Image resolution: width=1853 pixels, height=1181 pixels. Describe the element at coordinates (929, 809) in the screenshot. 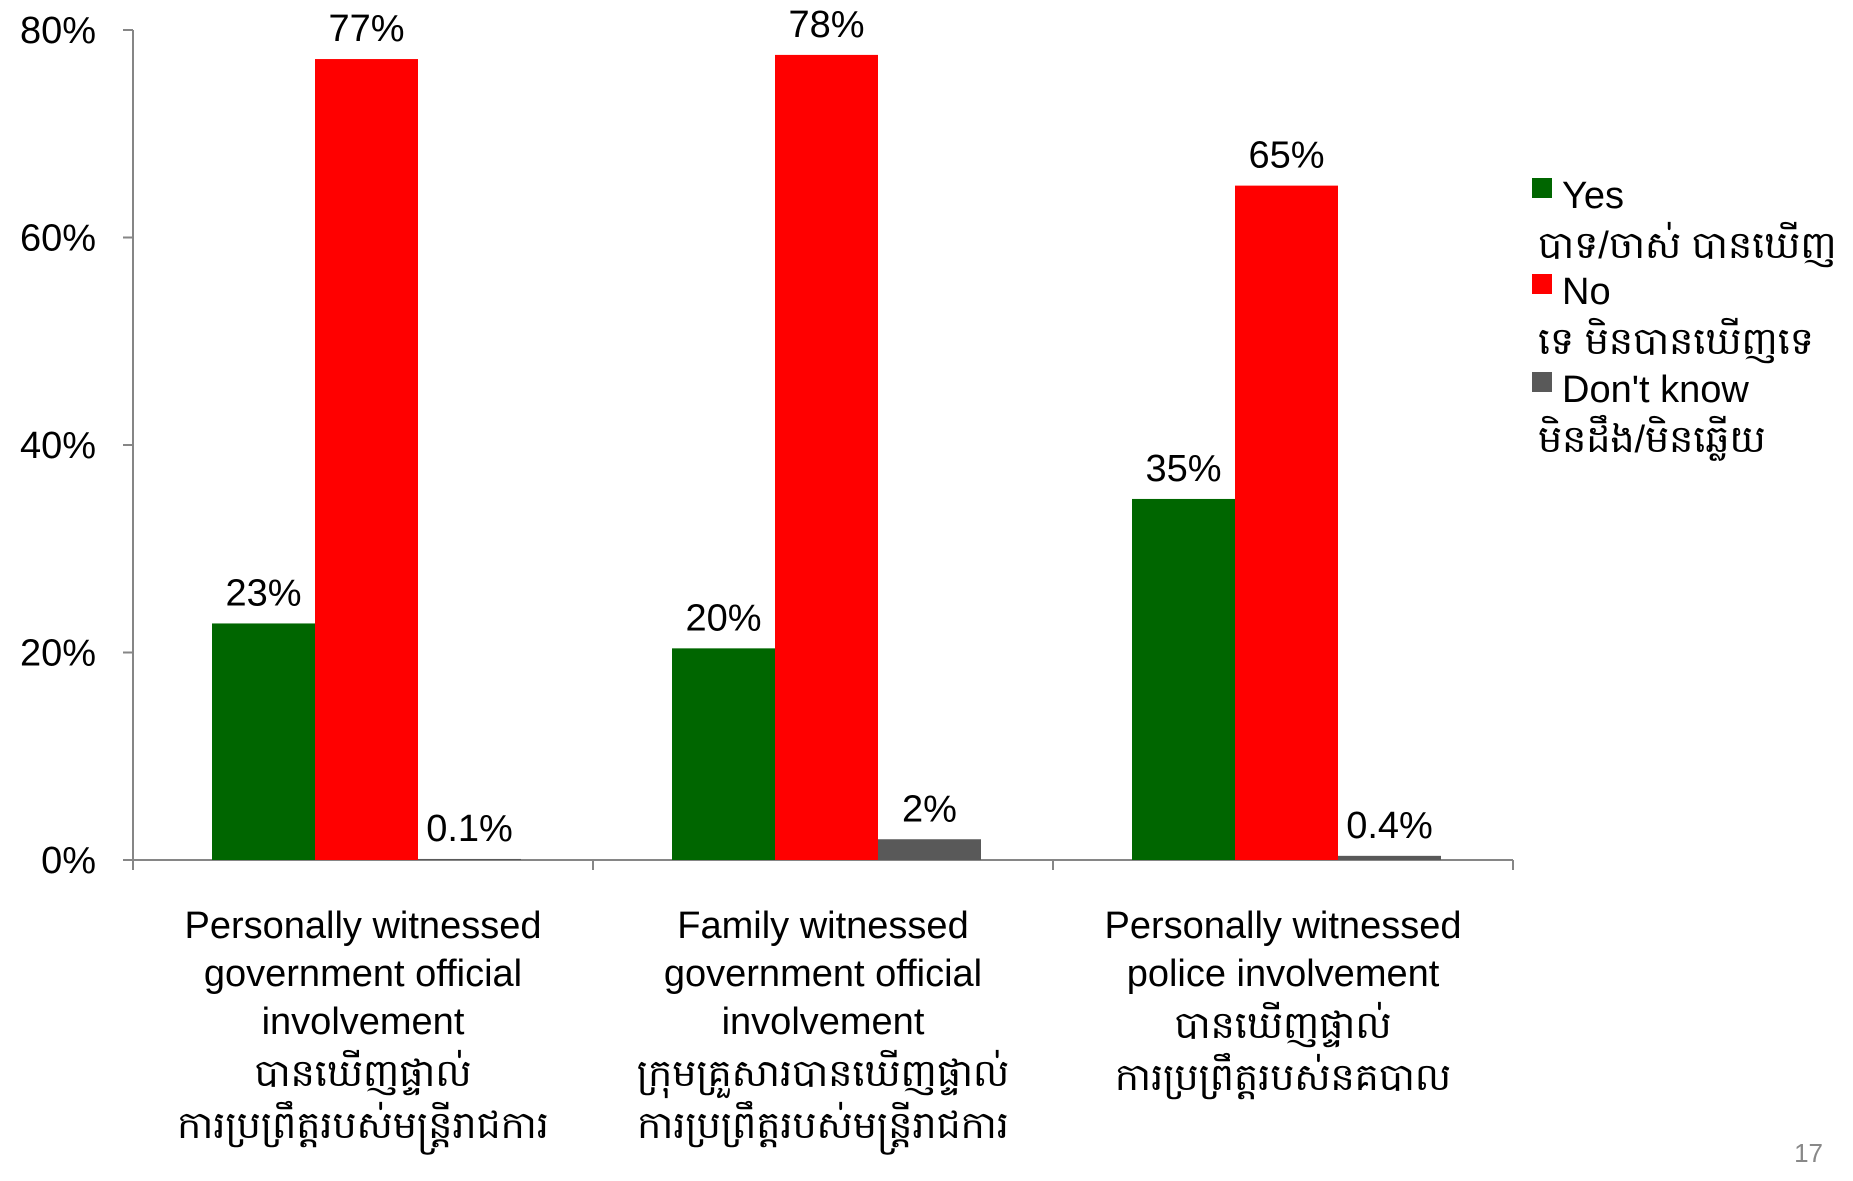

I see `data-label: 2%` at that location.